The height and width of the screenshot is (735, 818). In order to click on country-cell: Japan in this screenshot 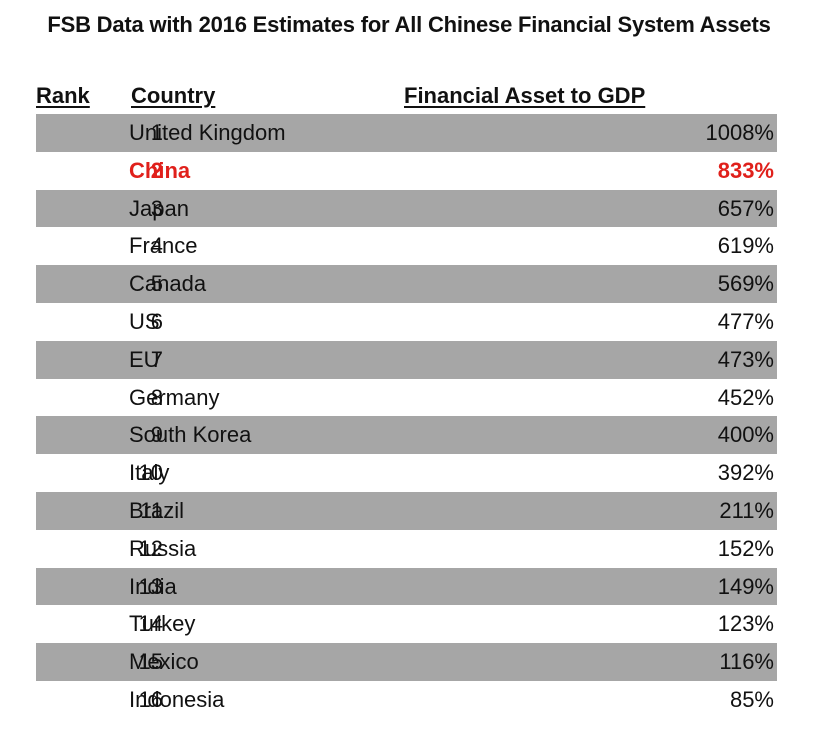, I will do `click(159, 208)`.